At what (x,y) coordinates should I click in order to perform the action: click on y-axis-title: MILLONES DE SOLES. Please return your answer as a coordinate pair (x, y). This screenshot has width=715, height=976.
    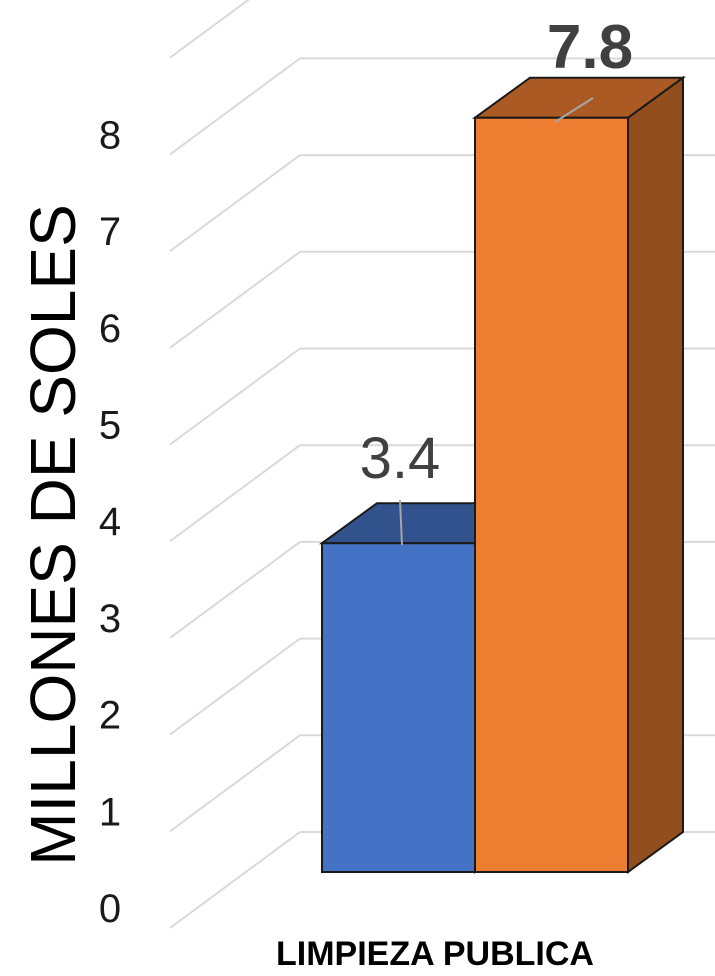
    Looking at the image, I should click on (53, 535).